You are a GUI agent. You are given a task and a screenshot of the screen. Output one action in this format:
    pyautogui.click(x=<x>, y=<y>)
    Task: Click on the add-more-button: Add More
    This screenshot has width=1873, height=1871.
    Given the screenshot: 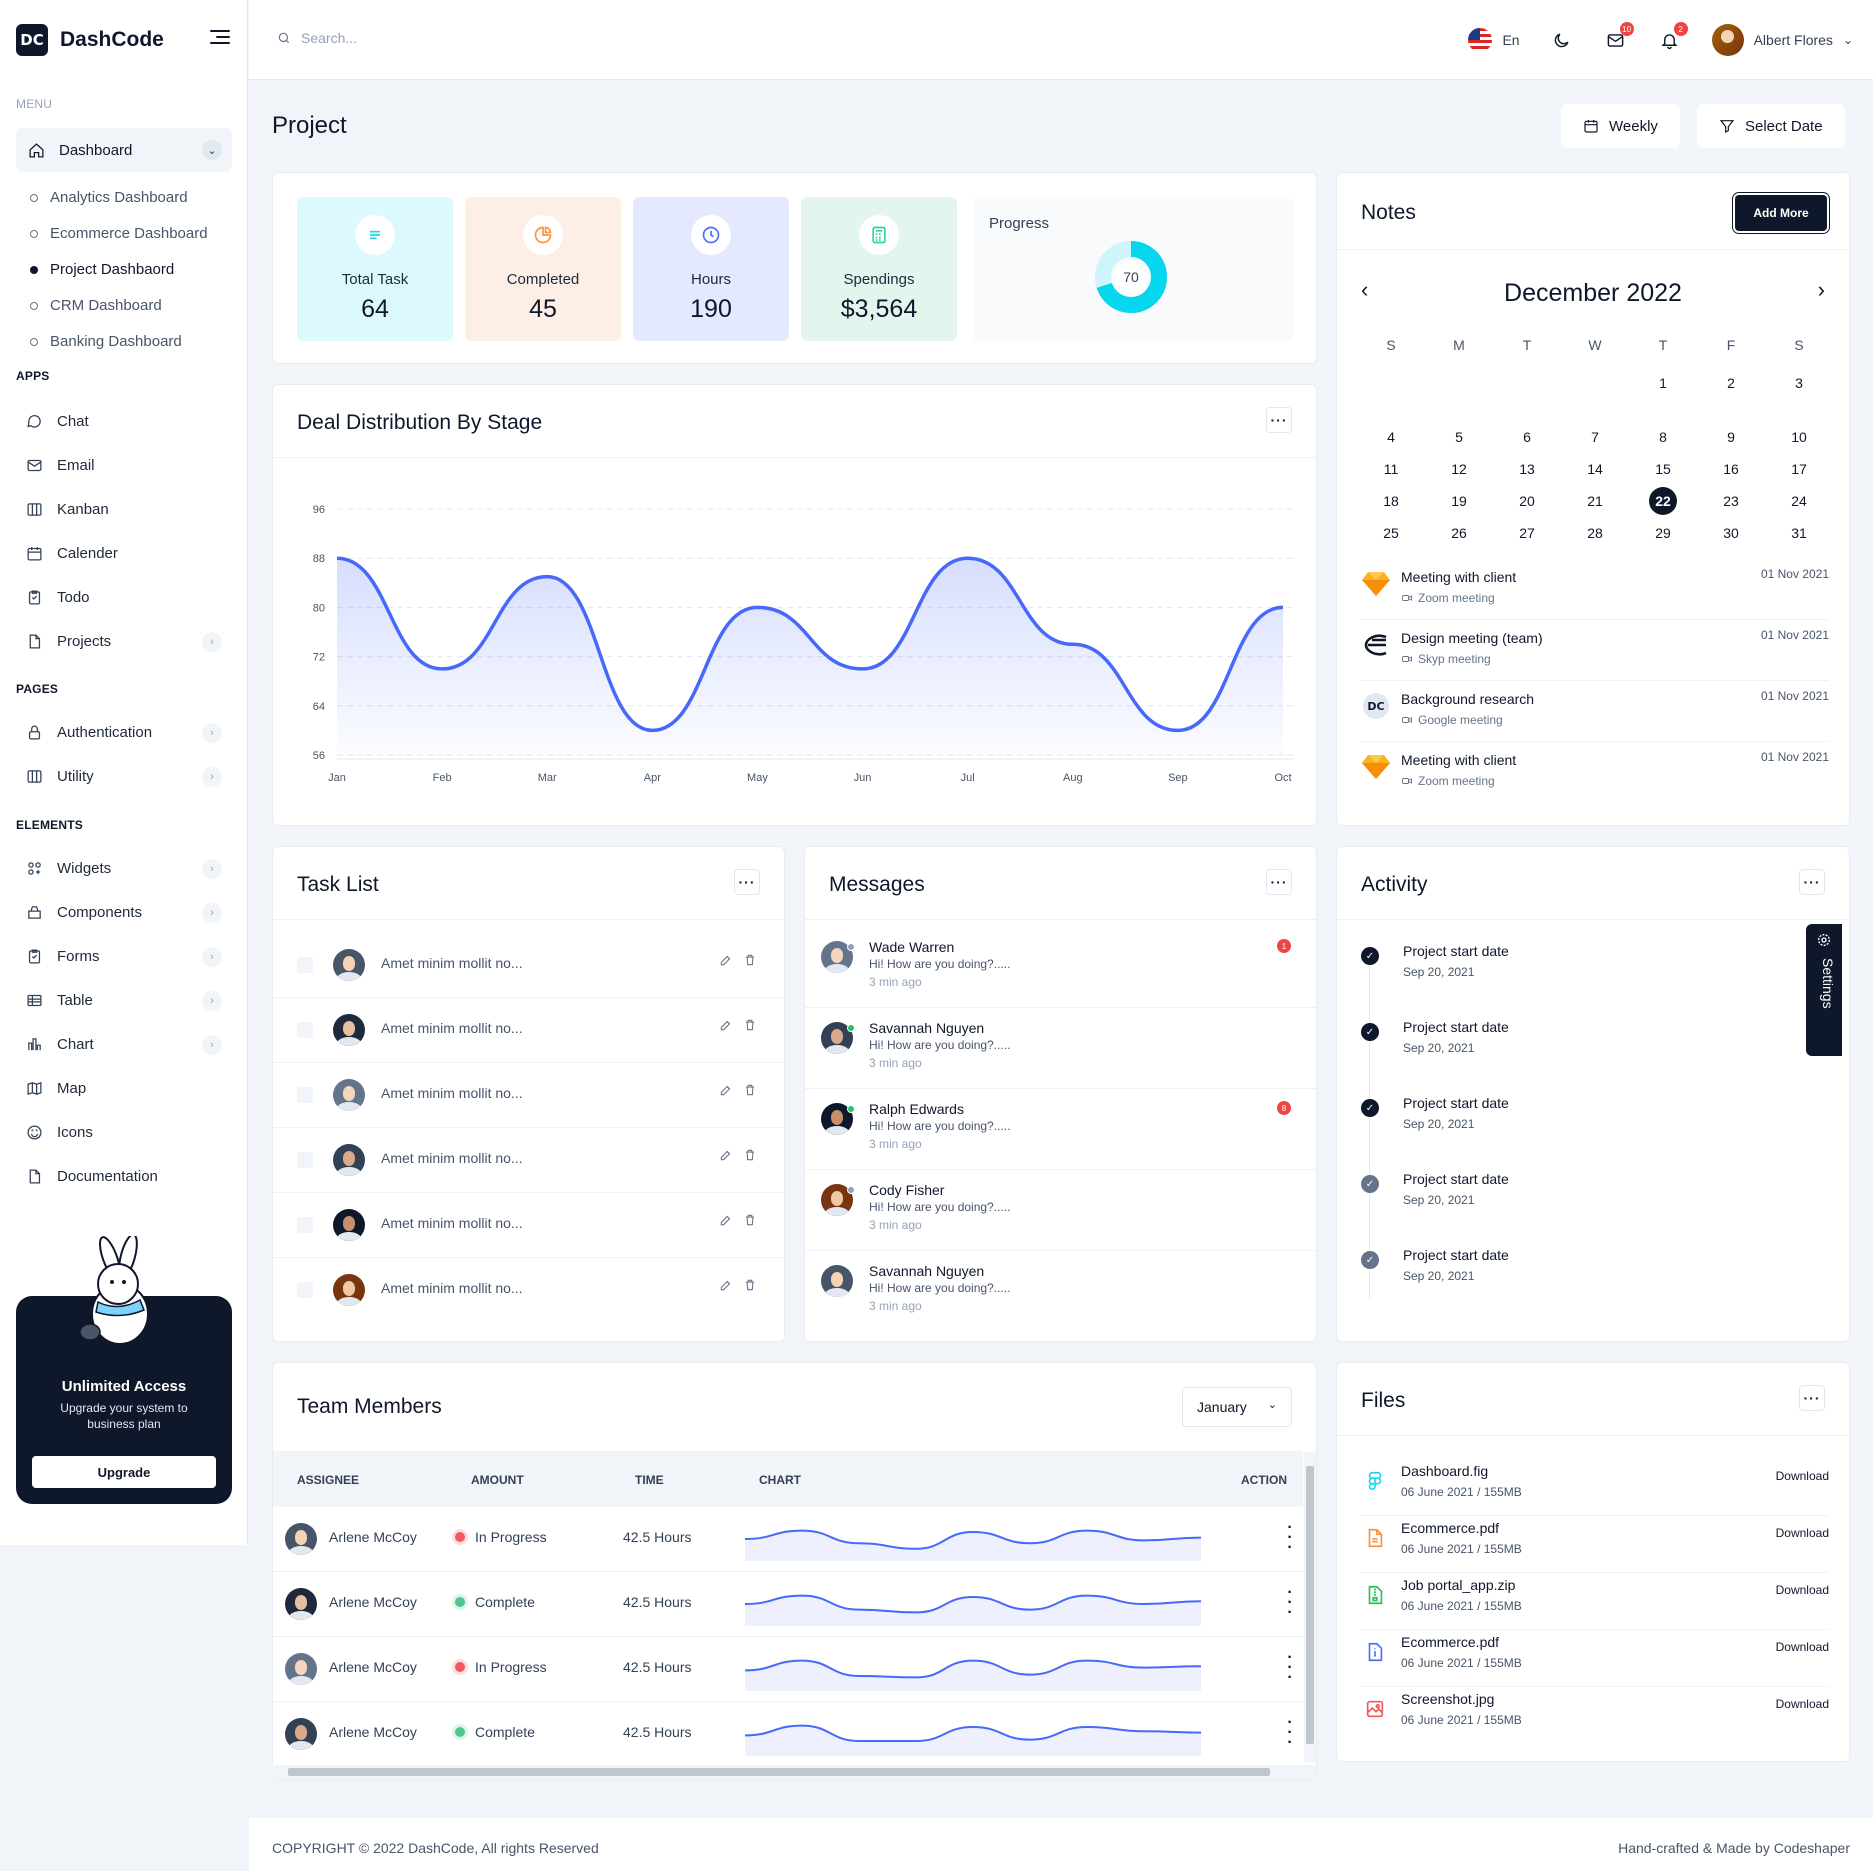 What is the action you would take?
    pyautogui.click(x=1781, y=213)
    